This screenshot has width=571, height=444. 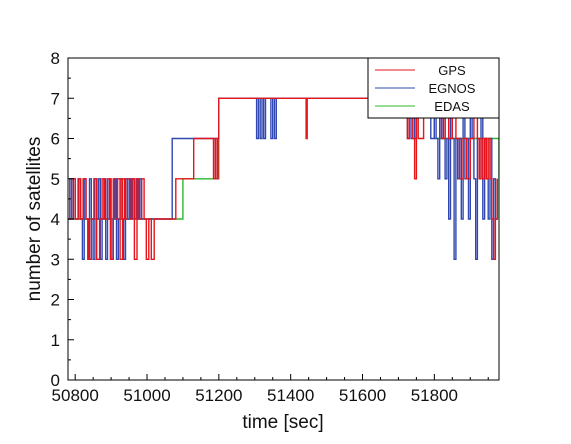 What do you see at coordinates (55, 179) in the screenshot?
I see `y-tick-label: 5` at bounding box center [55, 179].